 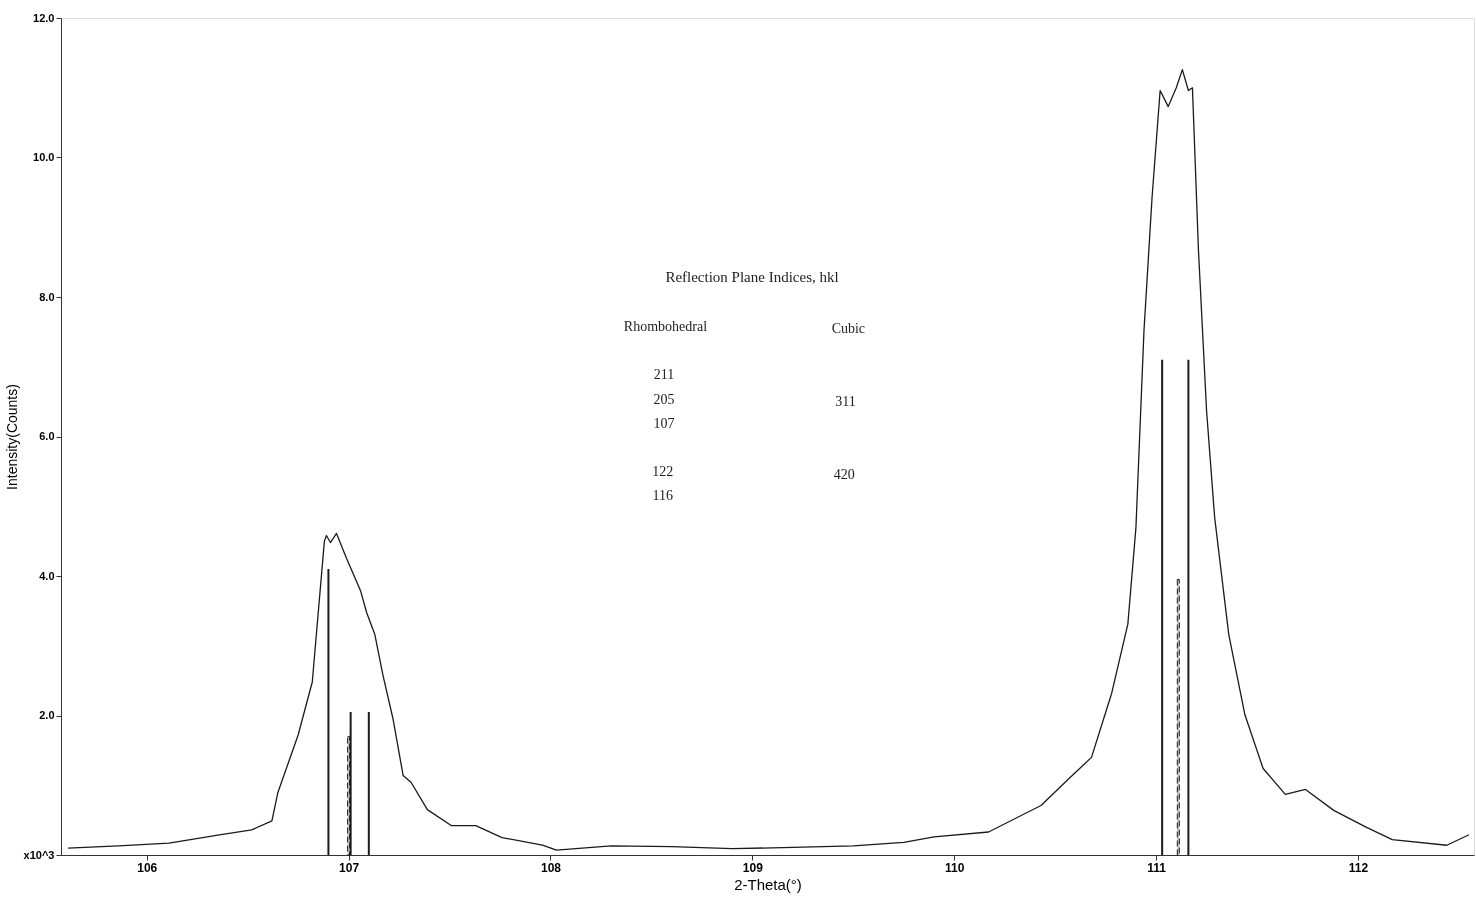 What do you see at coordinates (768, 884) in the screenshot?
I see `x-axis-title: 2-Theta(°)` at bounding box center [768, 884].